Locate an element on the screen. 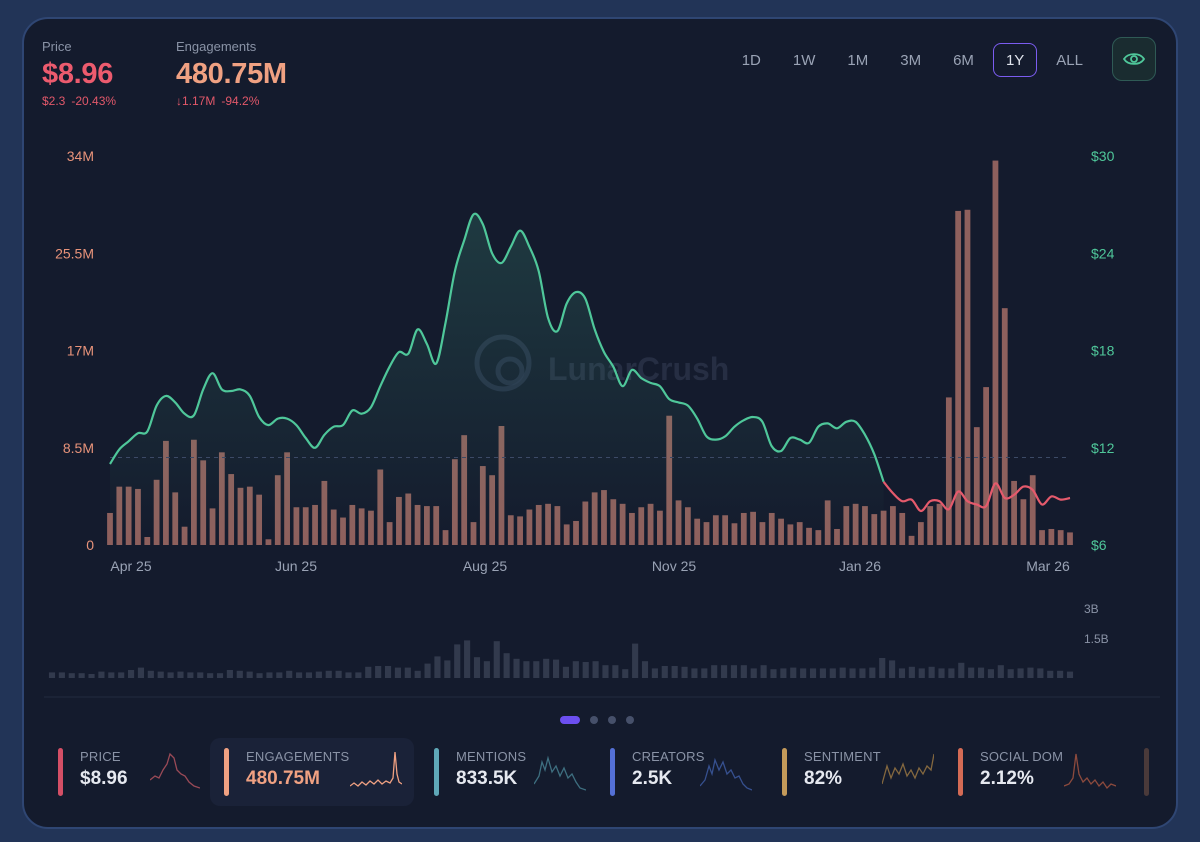  price-change-abs: $2.3 is located at coordinates (54, 101).